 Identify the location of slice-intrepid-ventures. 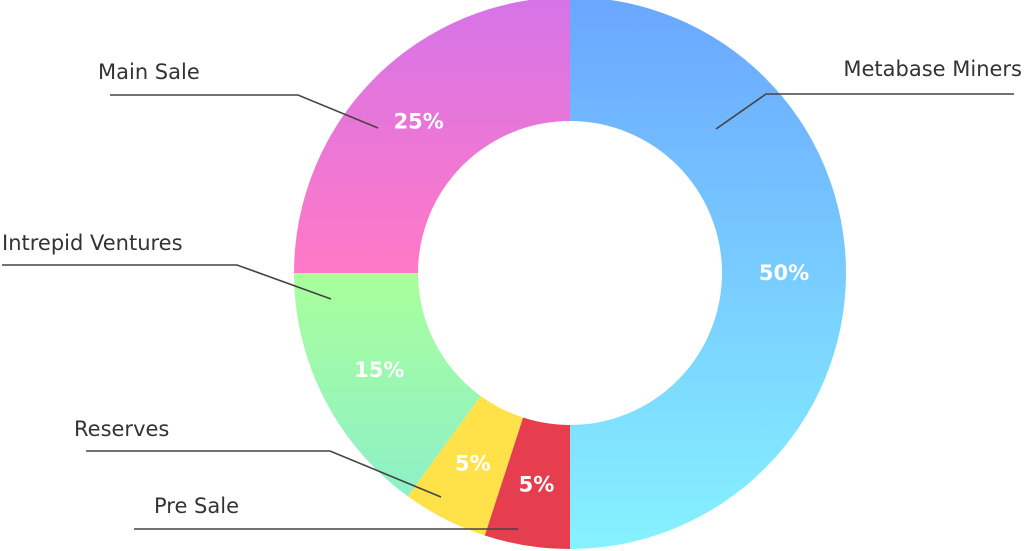
(387, 385).